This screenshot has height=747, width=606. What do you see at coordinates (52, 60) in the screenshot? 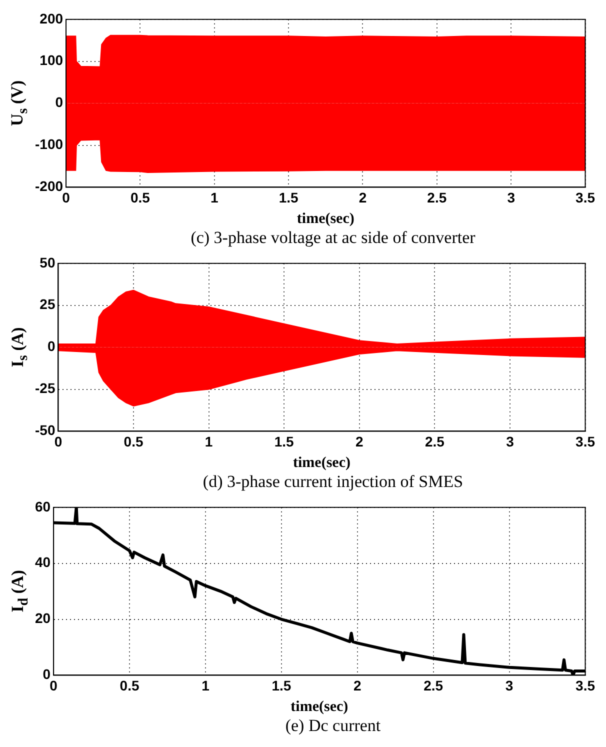
I see `y-tick-label: 100` at bounding box center [52, 60].